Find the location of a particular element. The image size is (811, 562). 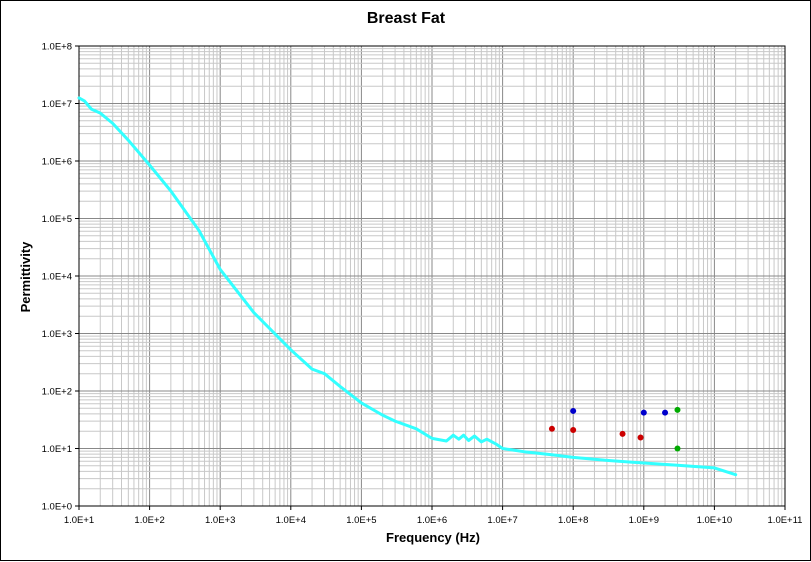

y-tick-label: 1.0E+0 is located at coordinates (57, 507).